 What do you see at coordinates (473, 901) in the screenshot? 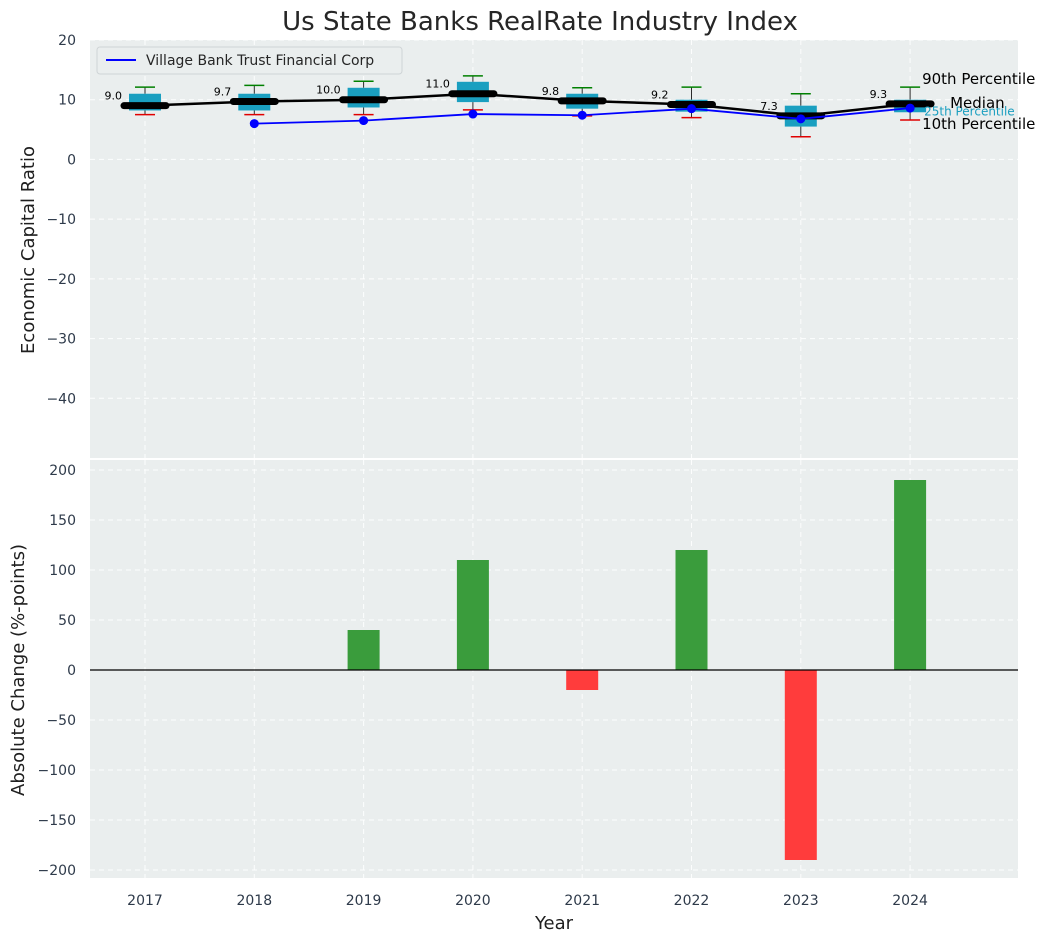
I see `x-tick-label: 2020` at bounding box center [473, 901].